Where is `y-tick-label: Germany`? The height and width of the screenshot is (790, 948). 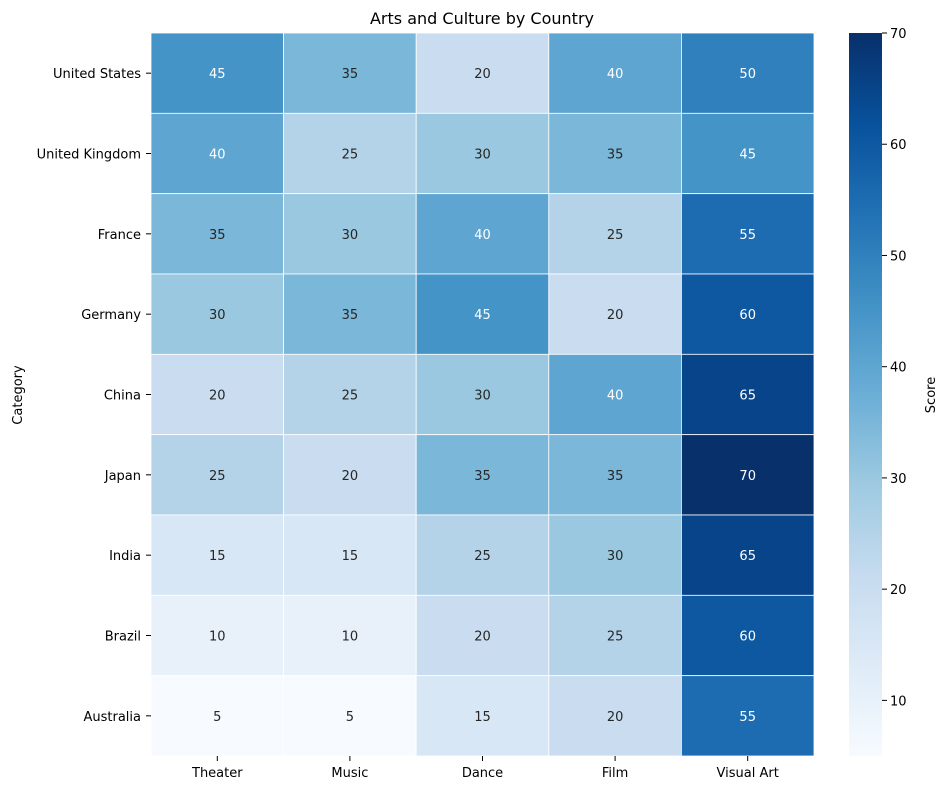
y-tick-label: Germany is located at coordinates (111, 315).